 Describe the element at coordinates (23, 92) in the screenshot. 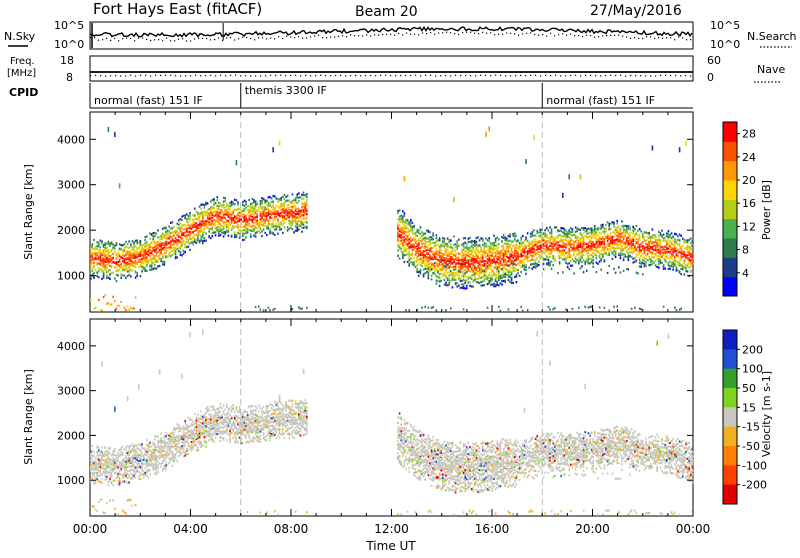

I see `cpid-label: CPID` at that location.